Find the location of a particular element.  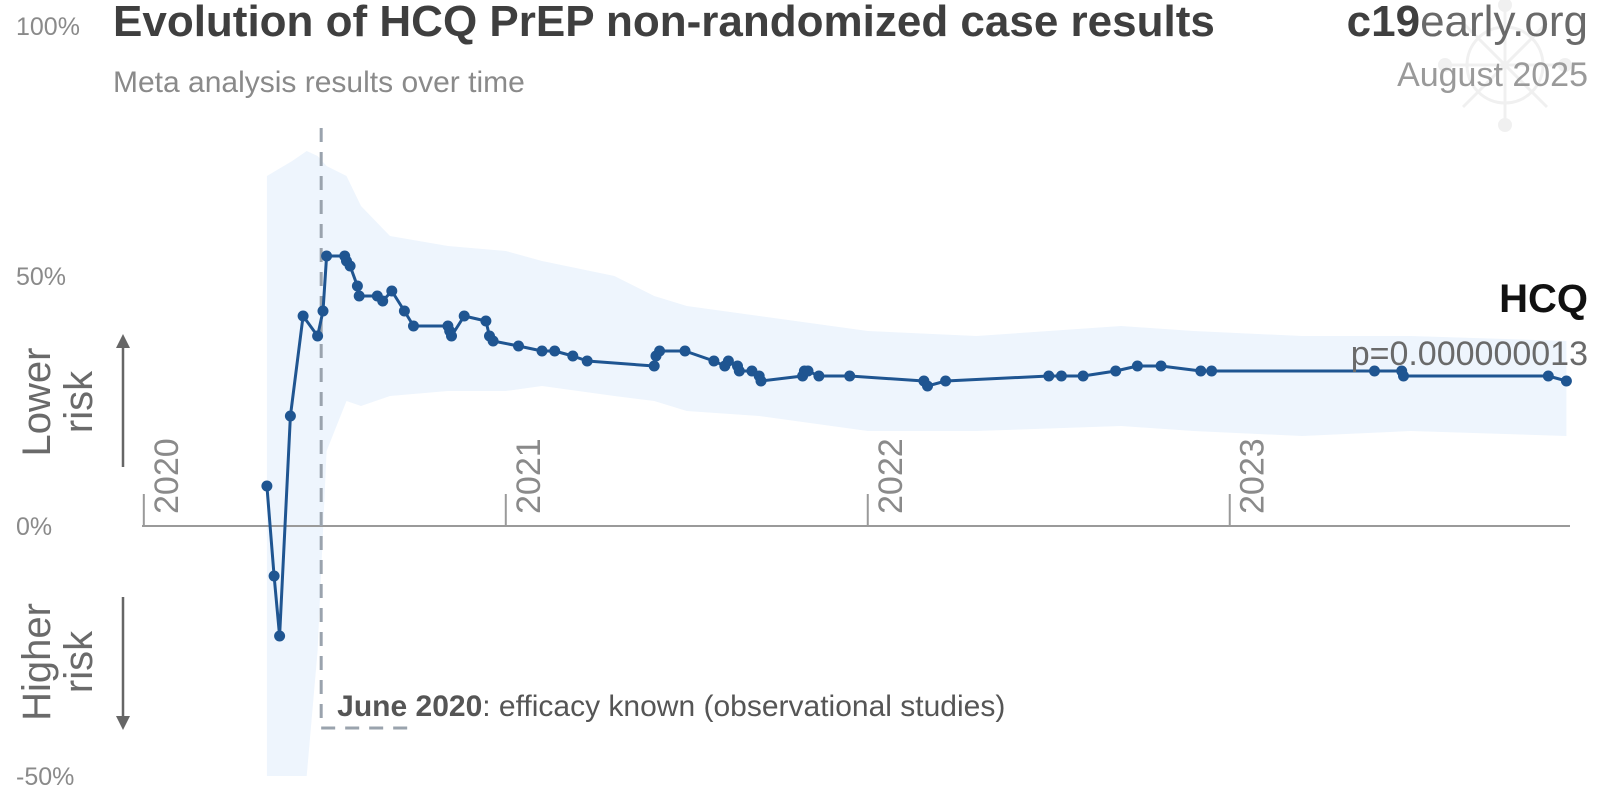

y-tick-label: 50% is located at coordinates (41, 277).